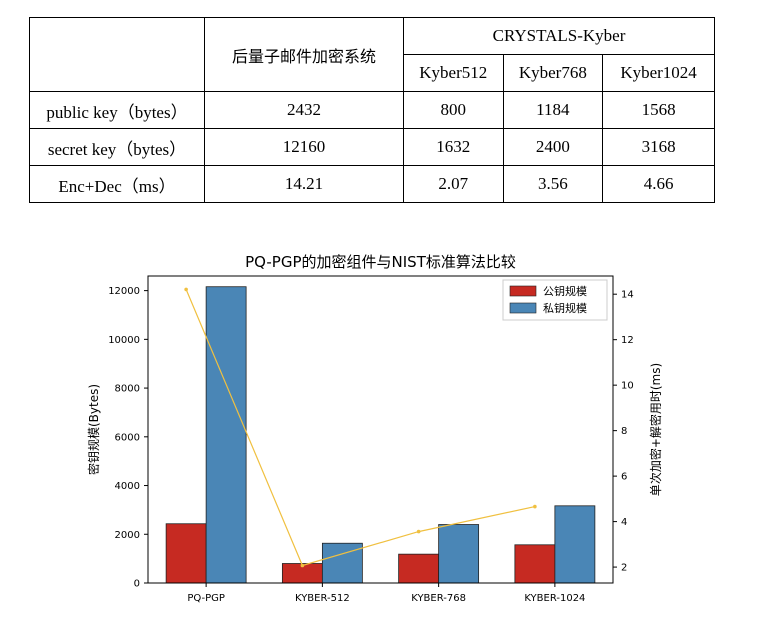 This screenshot has width=763, height=639. I want to click on y2-tick-label: 12, so click(627, 340).